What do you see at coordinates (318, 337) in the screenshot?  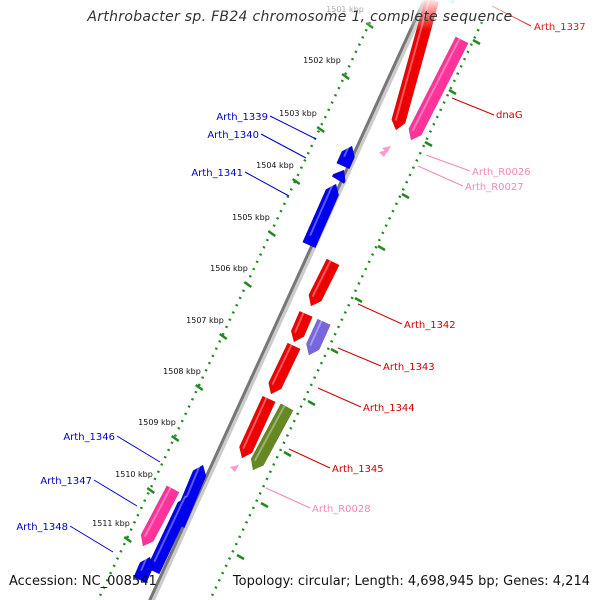 I see `feature-arth-1343-rna` at bounding box center [318, 337].